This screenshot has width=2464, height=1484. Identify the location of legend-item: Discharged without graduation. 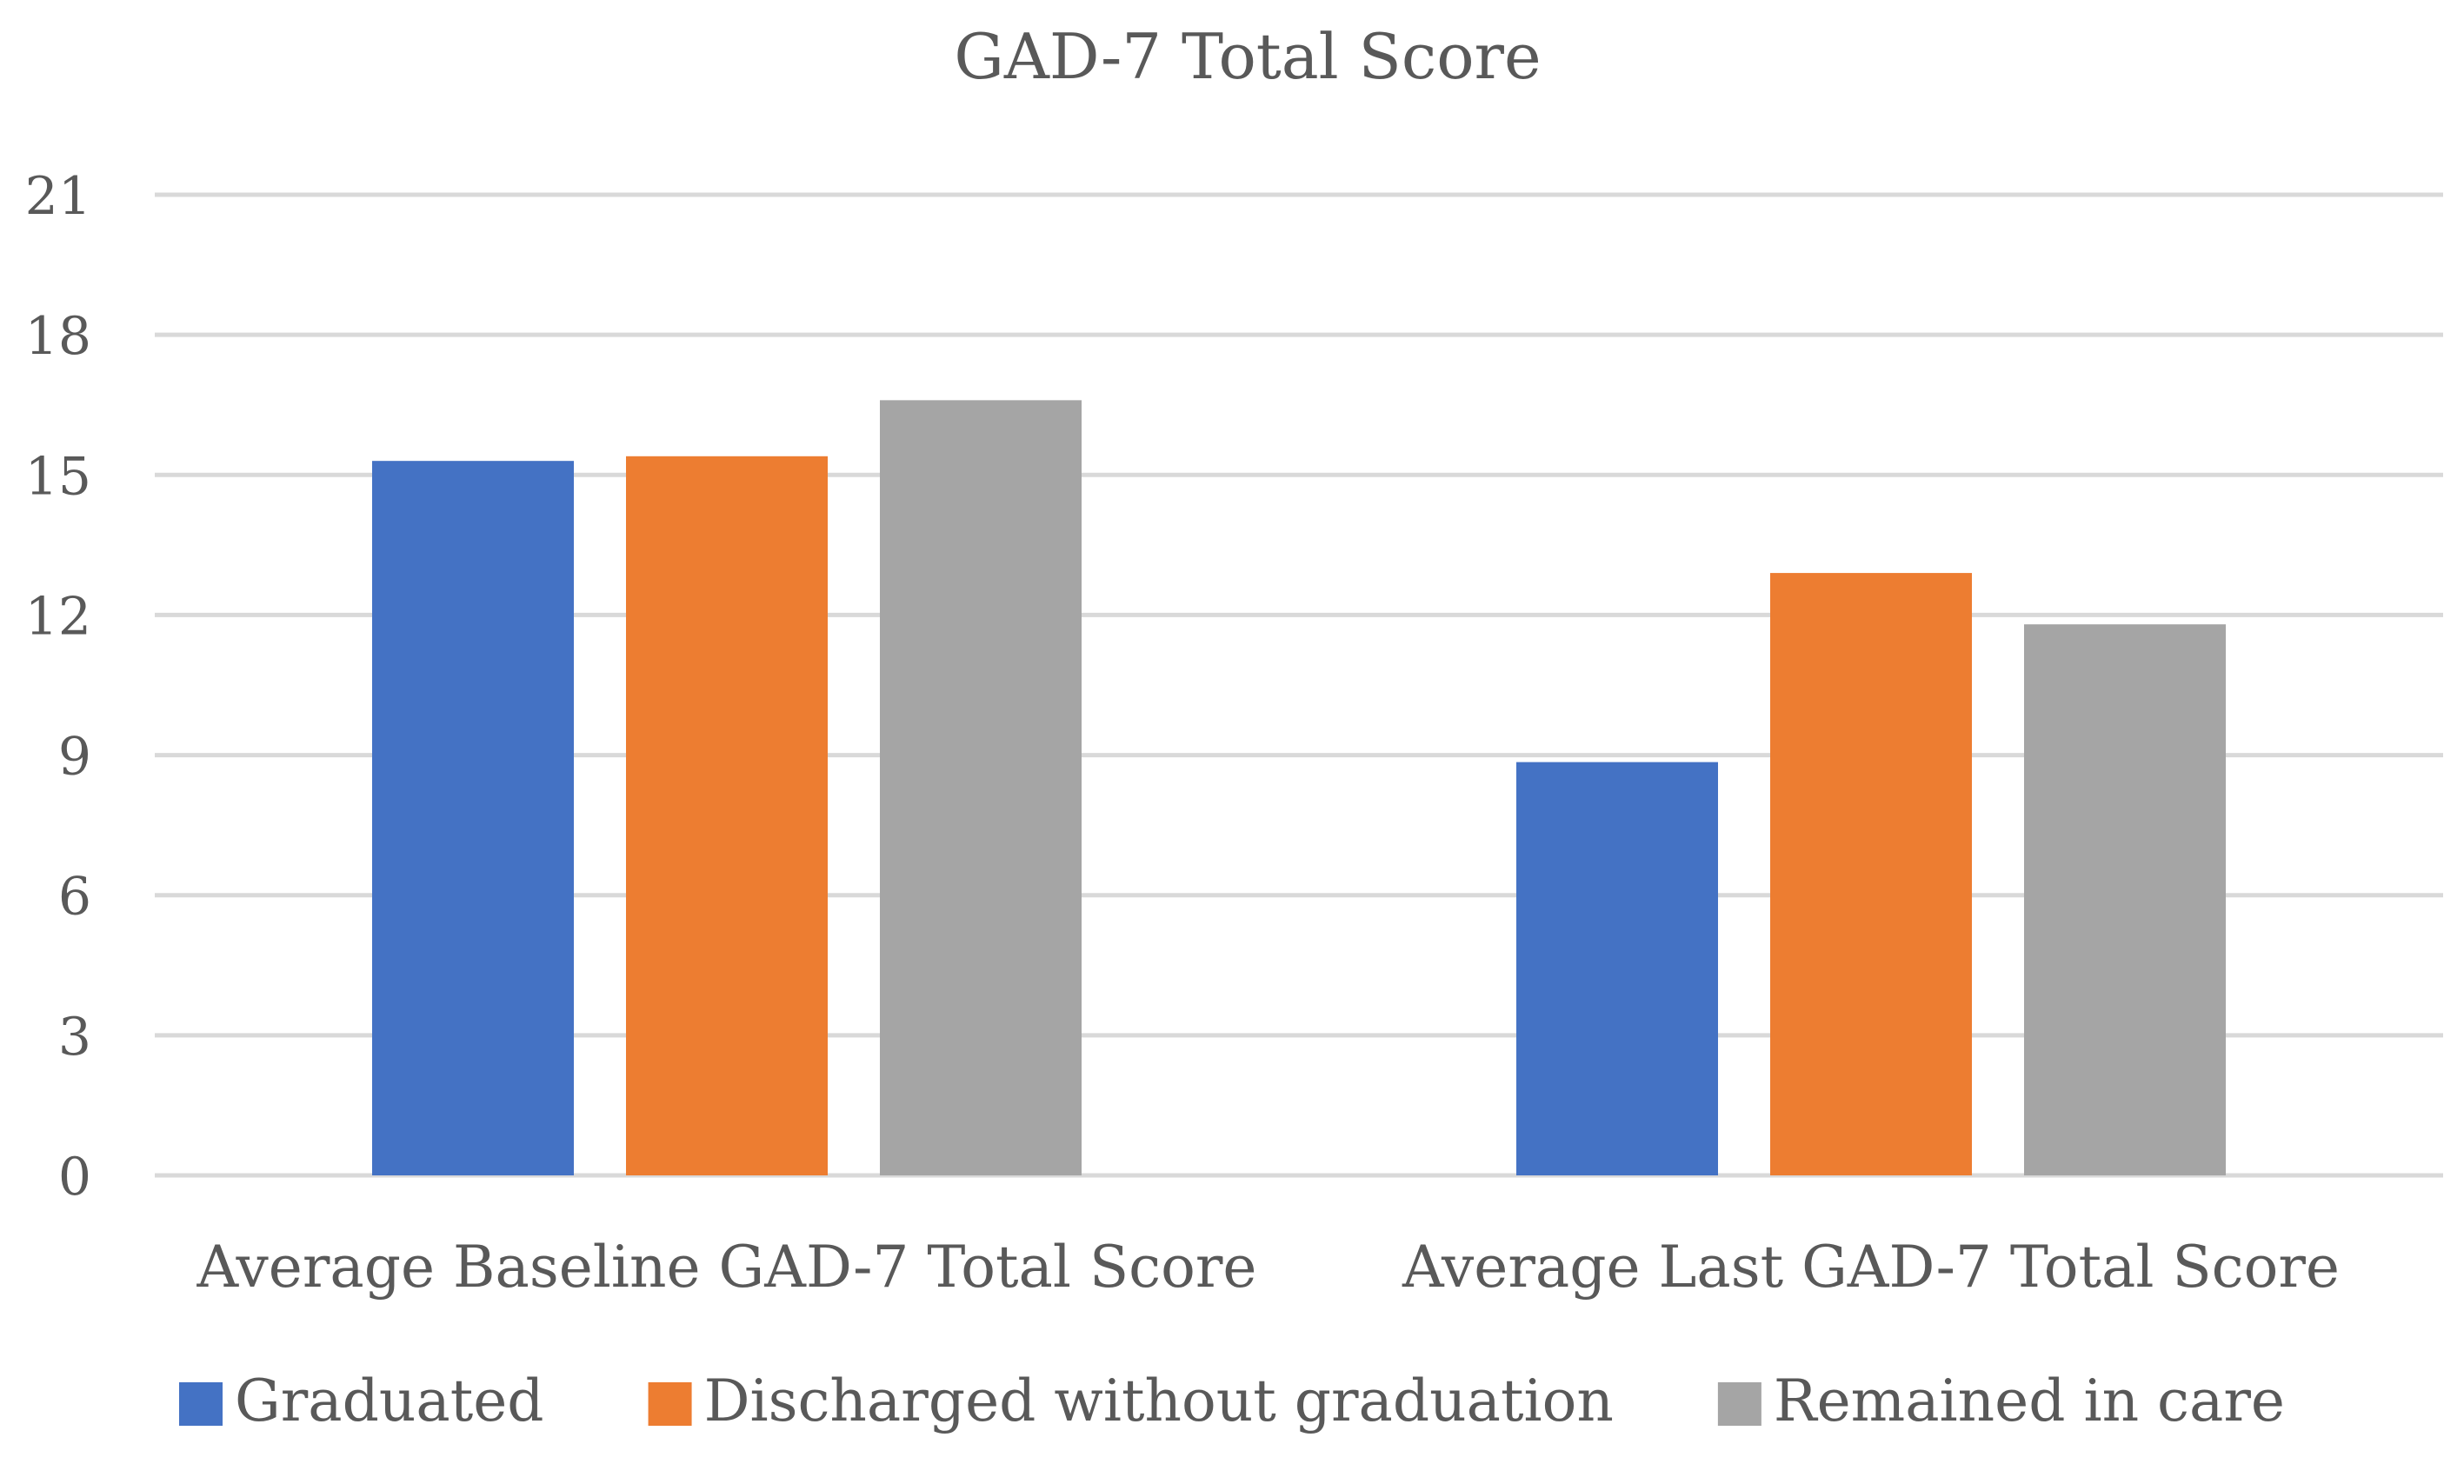
(1131, 1401).